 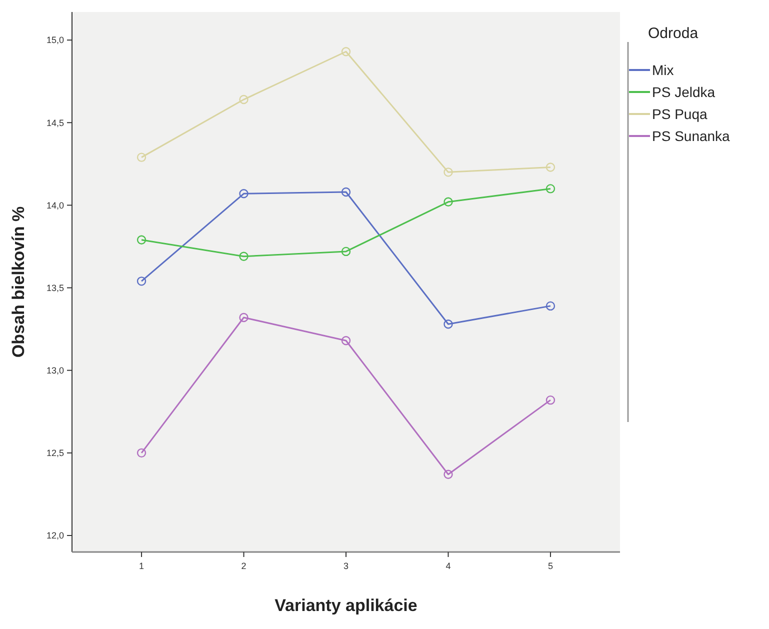 I want to click on y-tick-label: 12,0, so click(x=55, y=535).